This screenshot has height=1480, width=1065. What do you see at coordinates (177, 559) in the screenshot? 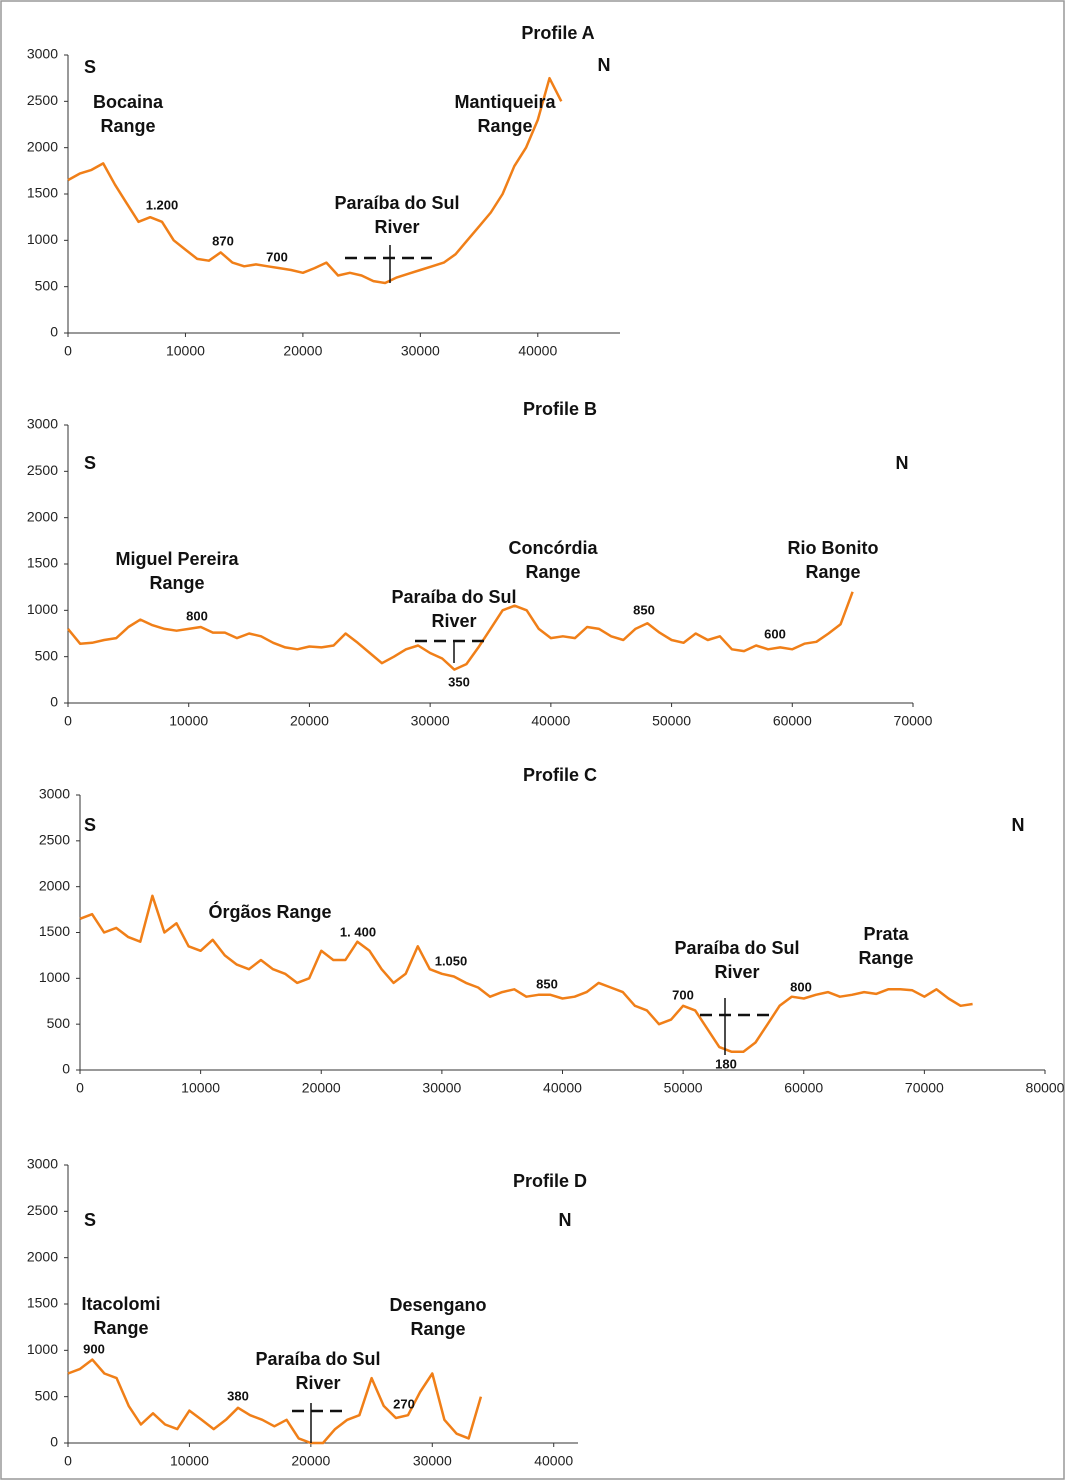
I see `annotation: Miguel Pereira` at bounding box center [177, 559].